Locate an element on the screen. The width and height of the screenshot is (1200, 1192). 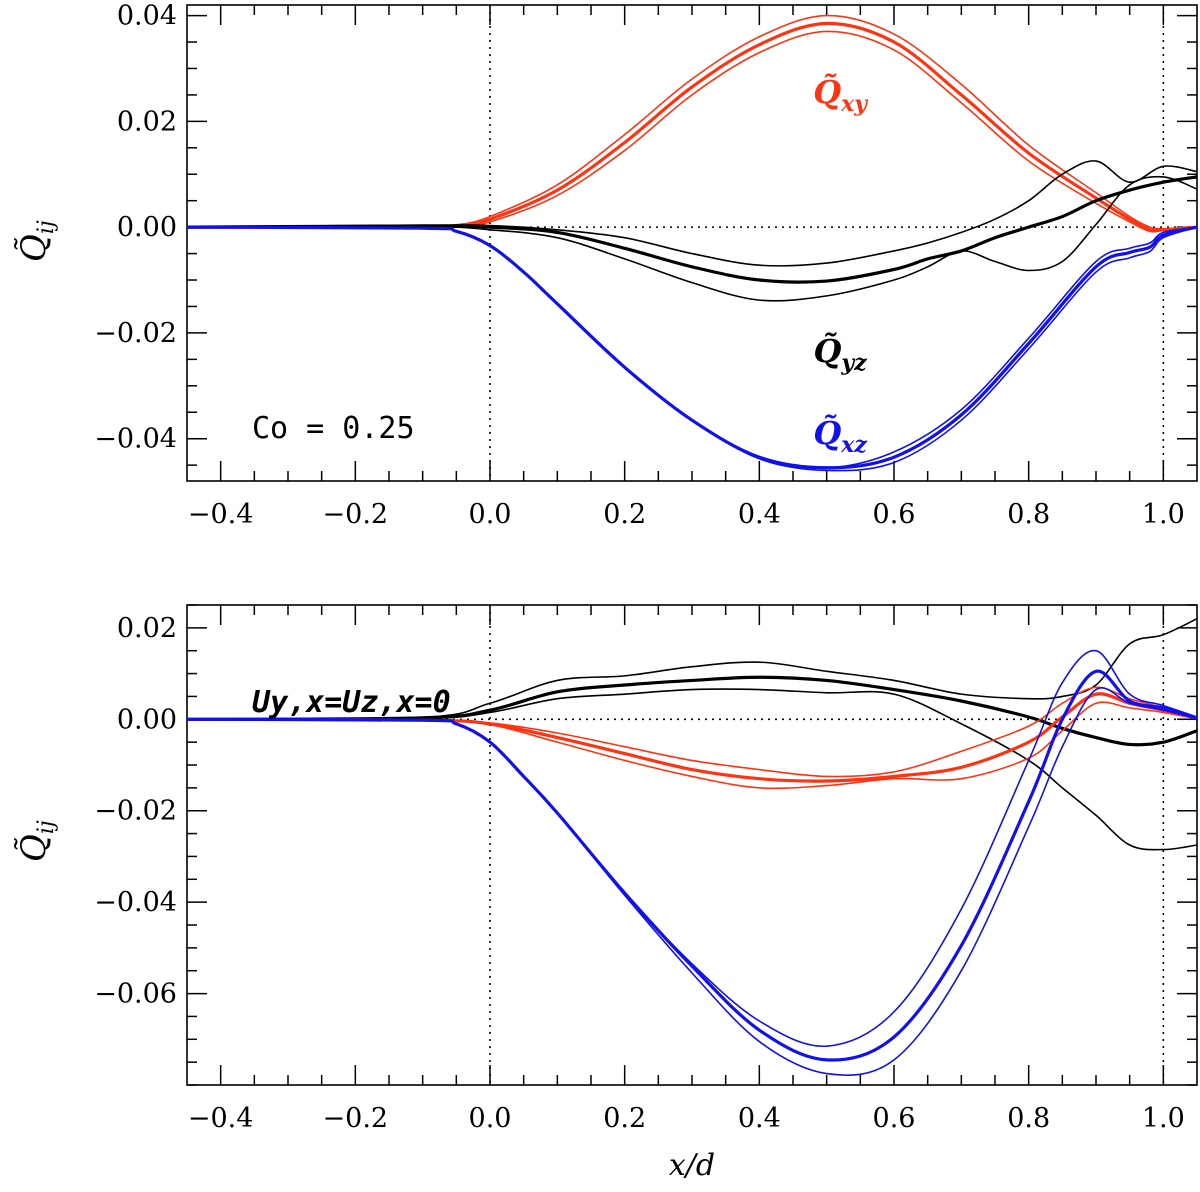
top-ytick-label: 0.00 is located at coordinates (147, 227).